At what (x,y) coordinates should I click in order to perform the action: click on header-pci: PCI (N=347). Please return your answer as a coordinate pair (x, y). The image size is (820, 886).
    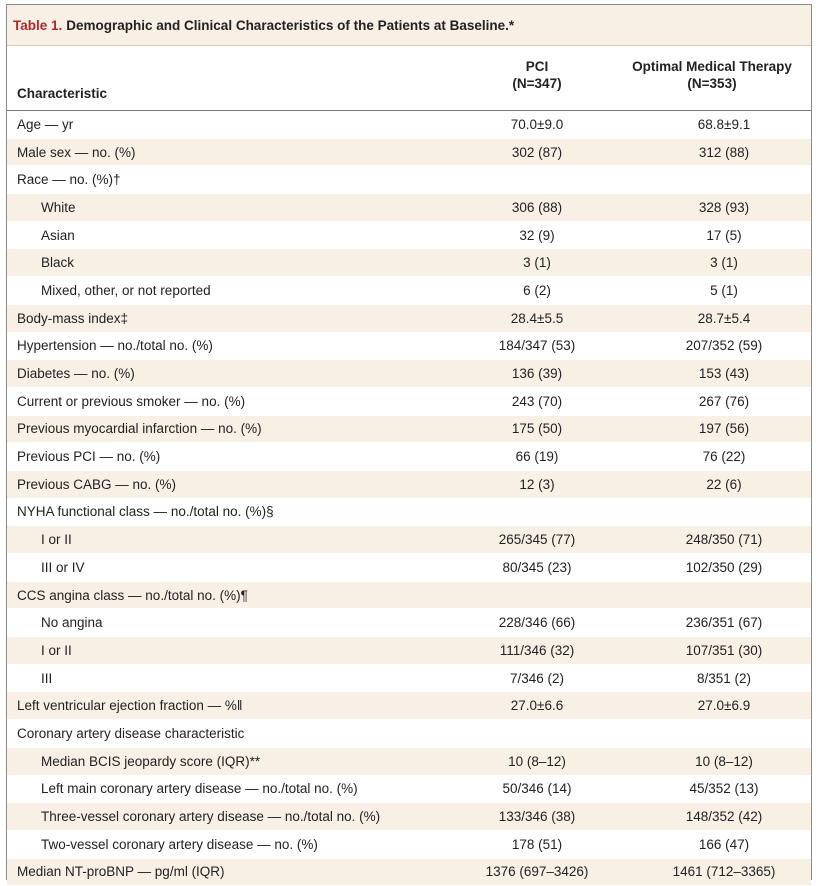
    Looking at the image, I should click on (537, 75).